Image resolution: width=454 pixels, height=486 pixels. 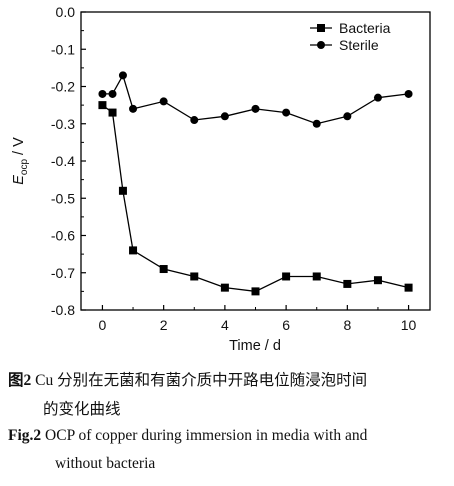 What do you see at coordinates (365, 28) in the screenshot?
I see `legend-label-bacteria: Bacteria` at bounding box center [365, 28].